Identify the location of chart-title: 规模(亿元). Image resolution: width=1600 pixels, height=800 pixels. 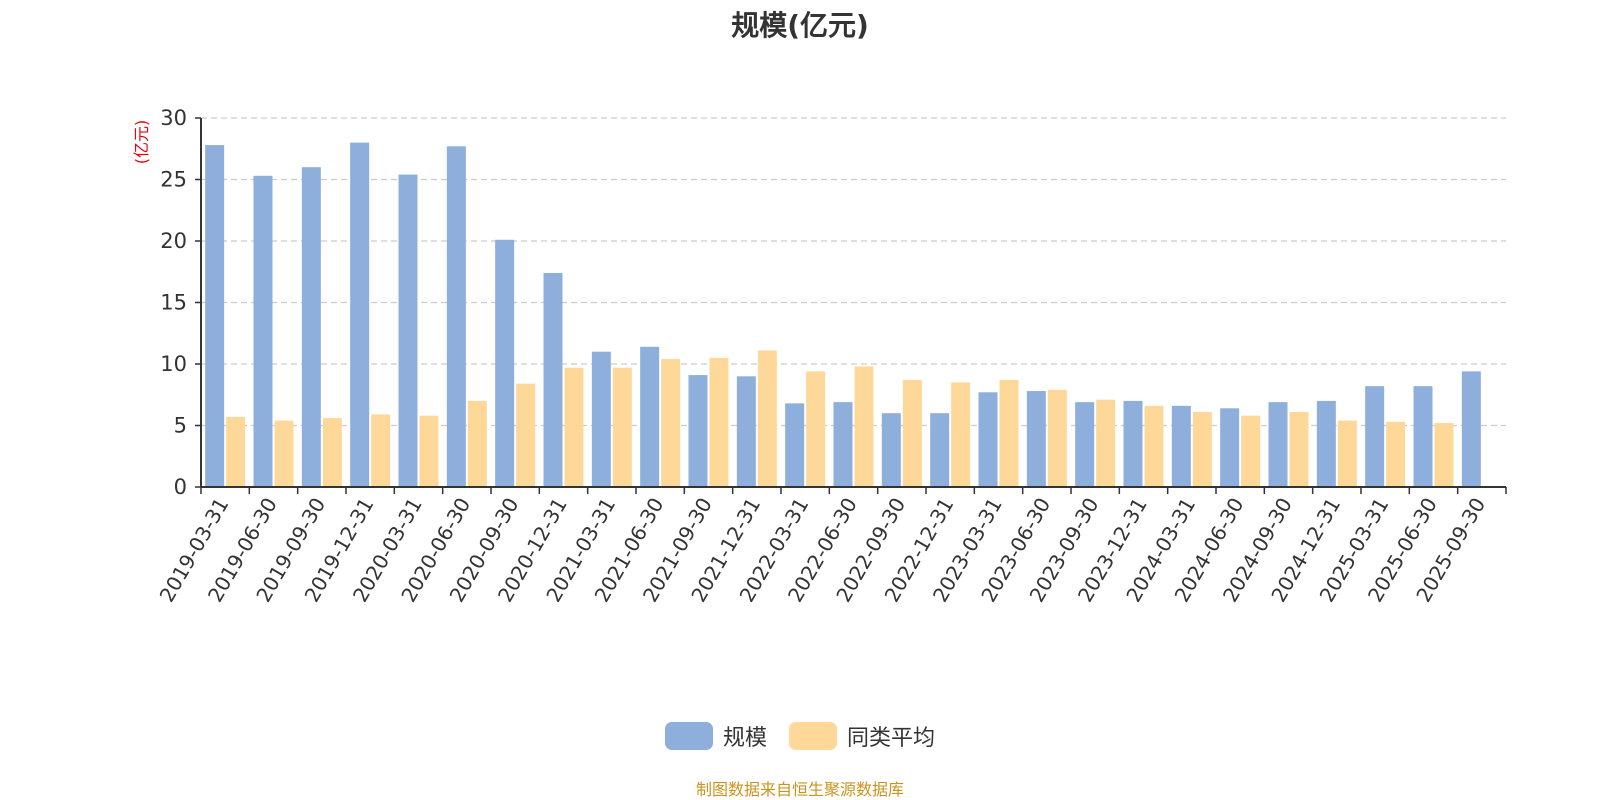
(800, 25).